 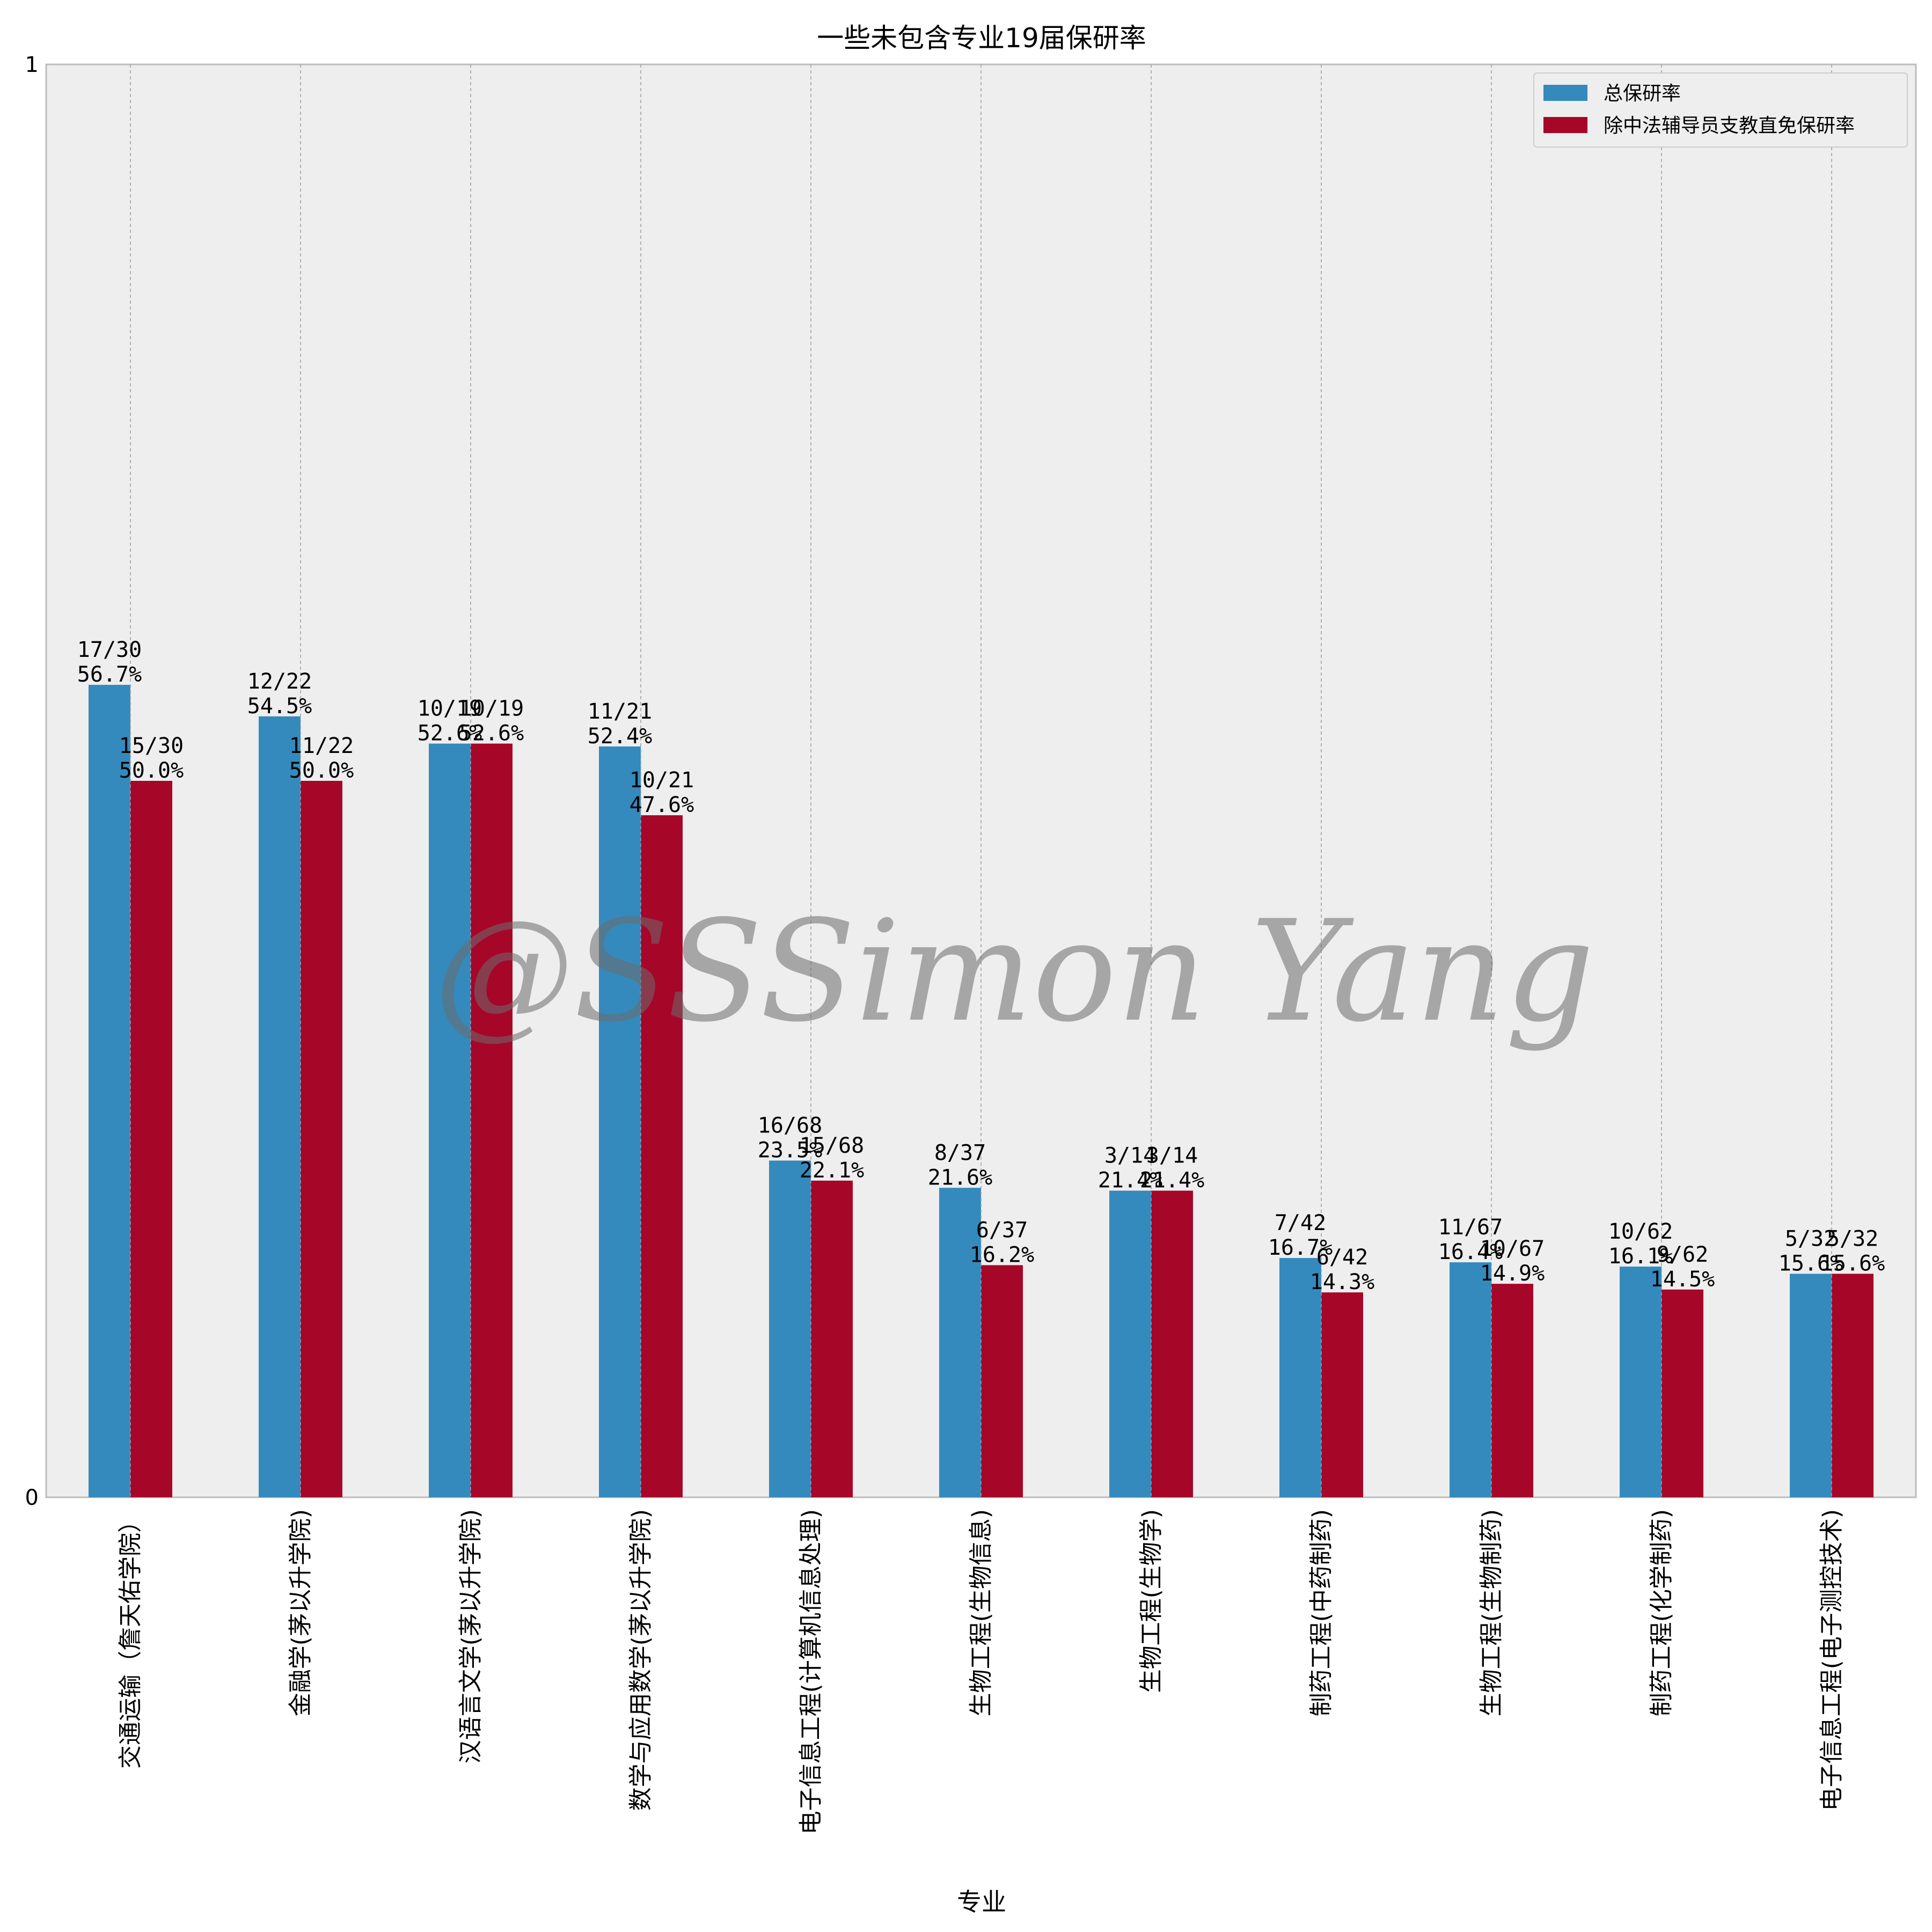 I want to click on legend-label: 除中法辅导员支教直免保研率, so click(x=1729, y=126).